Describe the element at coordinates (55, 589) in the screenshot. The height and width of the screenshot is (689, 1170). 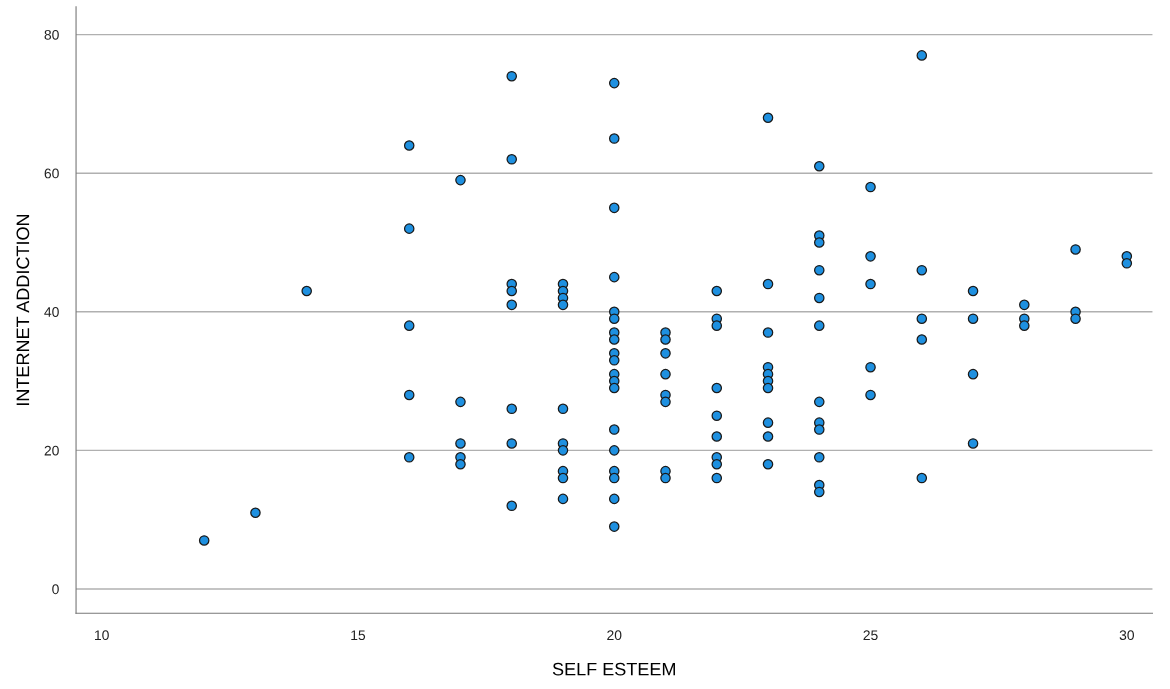
I see `y-tick-label: 0` at that location.